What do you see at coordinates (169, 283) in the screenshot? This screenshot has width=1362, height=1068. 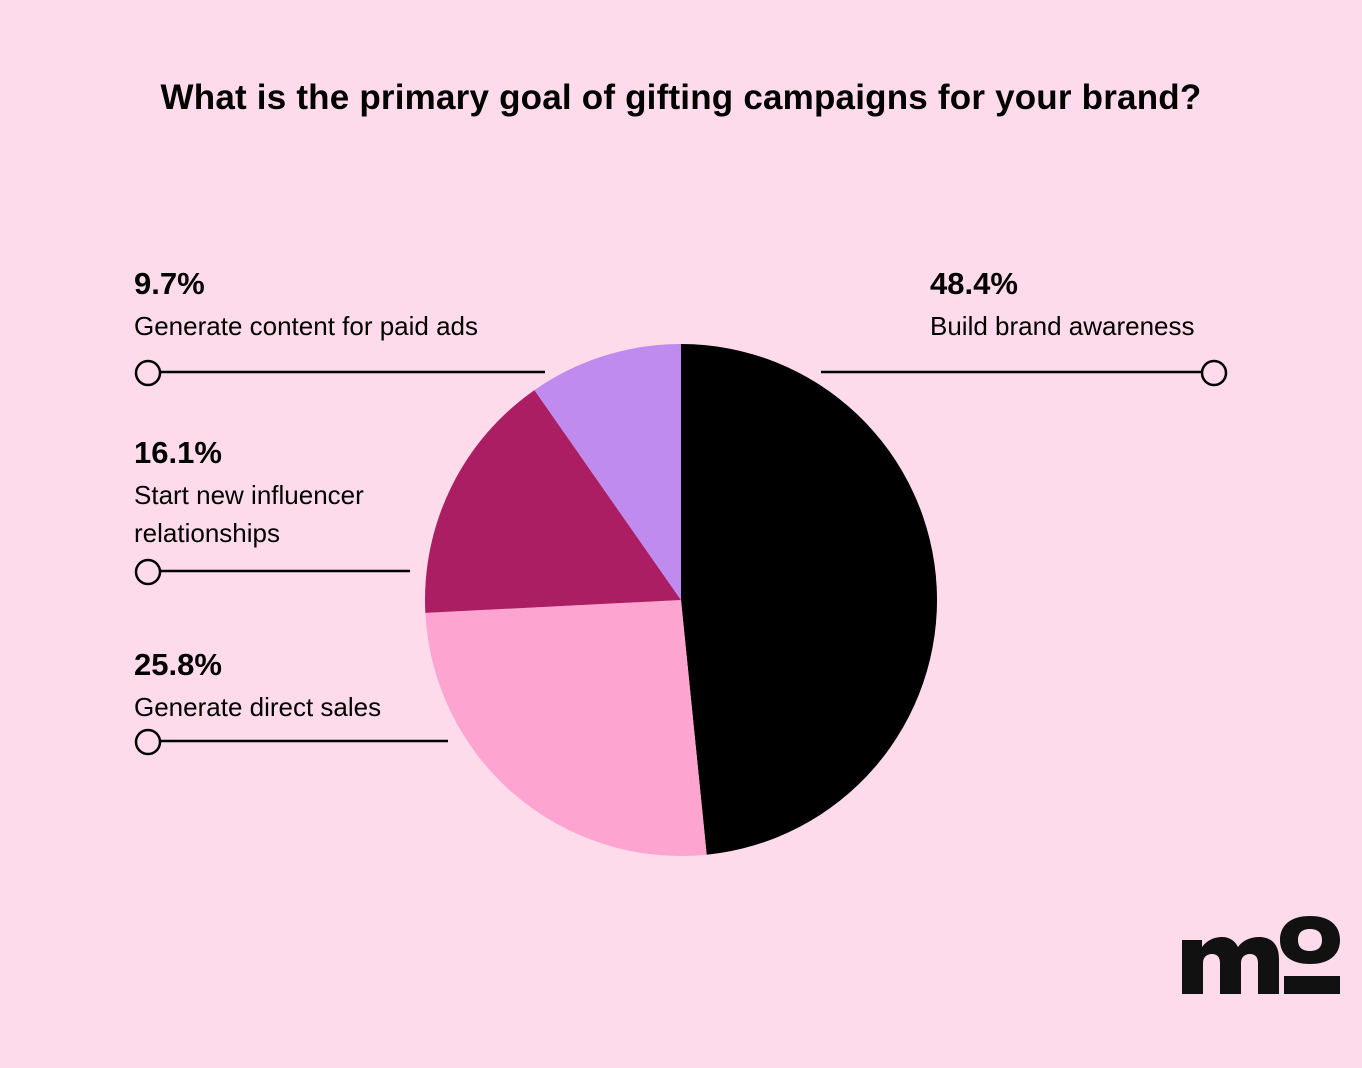 I see `label-value: 9.7%` at bounding box center [169, 283].